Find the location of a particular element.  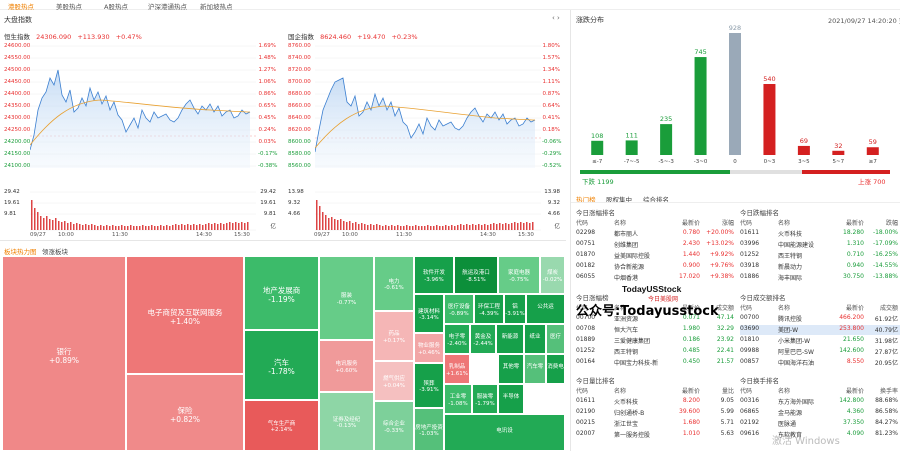

heatmap-cell: 综合企业 -0.33% is located at coordinates (394, 426).